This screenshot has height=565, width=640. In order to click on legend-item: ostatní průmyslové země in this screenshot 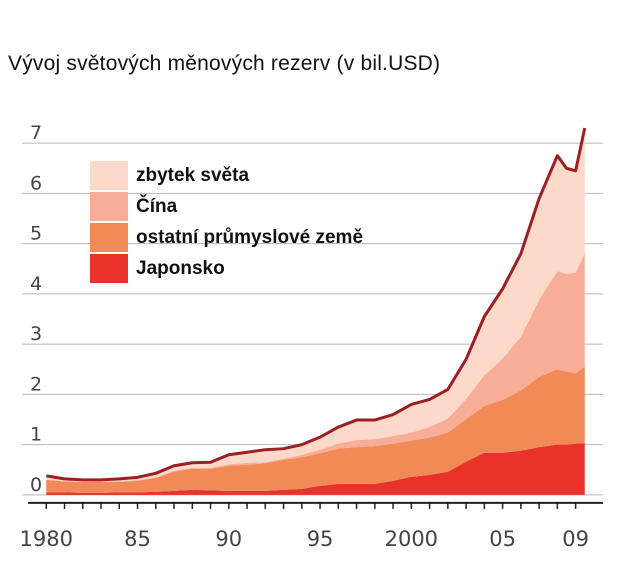, I will do `click(226, 237)`.